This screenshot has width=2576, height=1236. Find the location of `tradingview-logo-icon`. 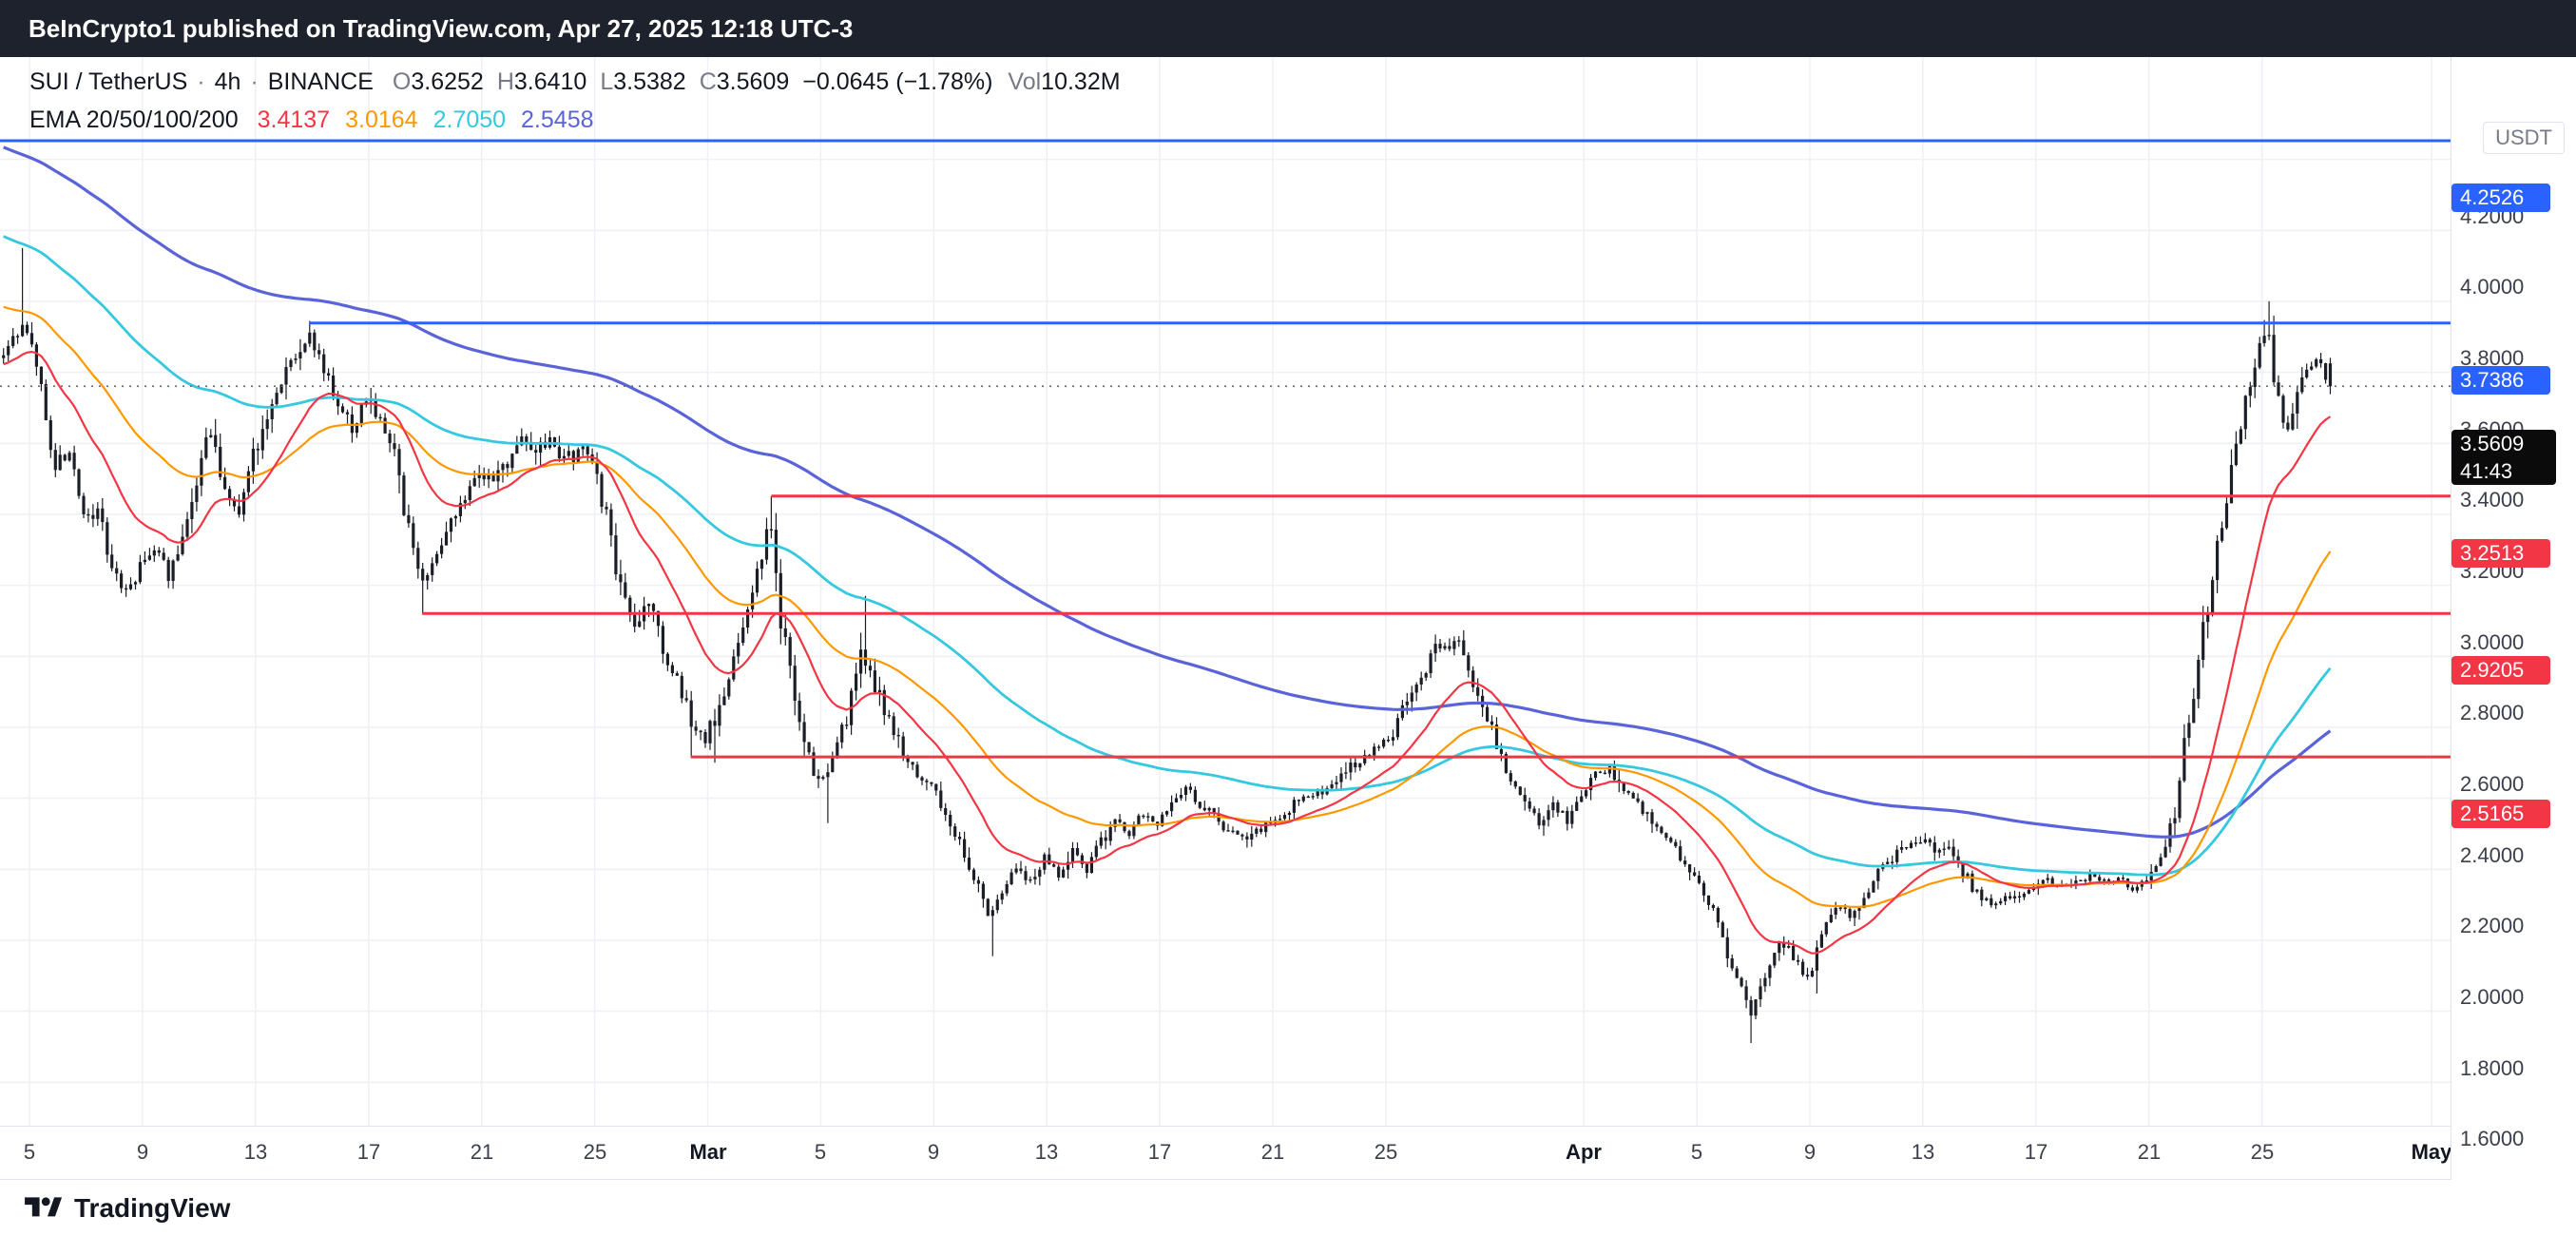

tradingview-logo-icon is located at coordinates (44, 1207).